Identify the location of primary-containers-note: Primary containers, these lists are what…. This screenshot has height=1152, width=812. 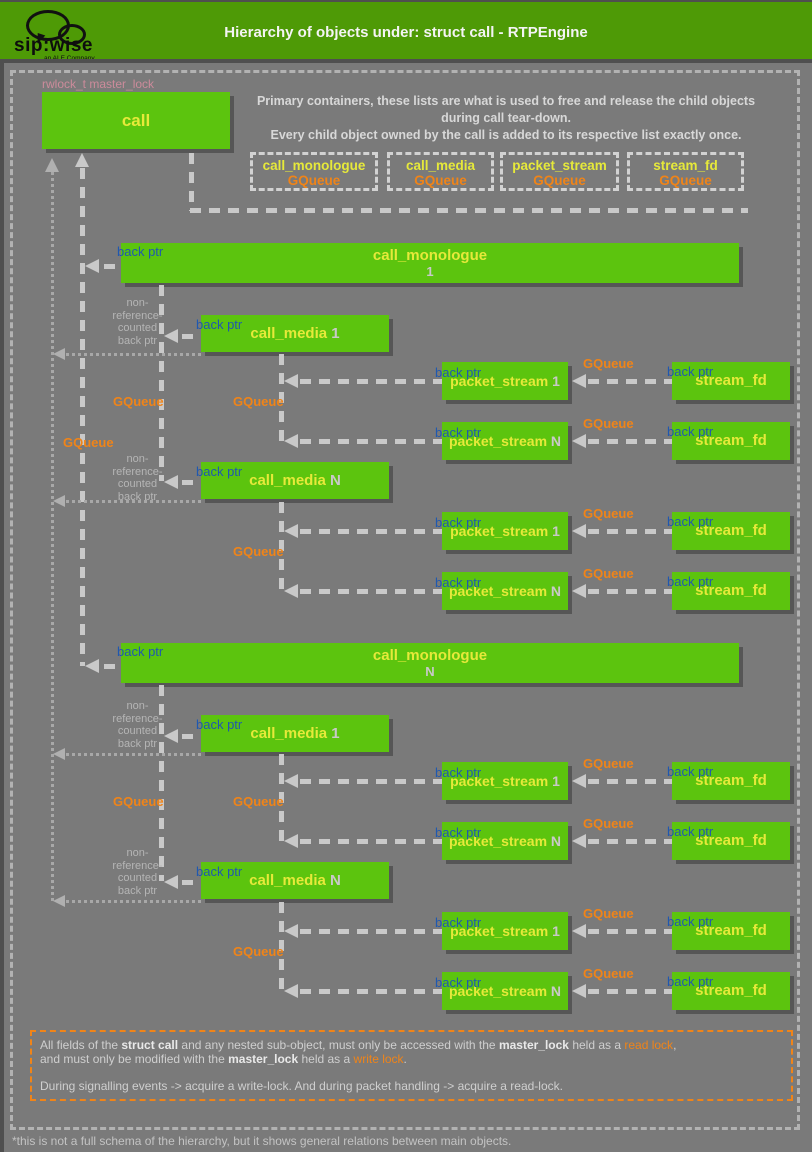
(506, 118).